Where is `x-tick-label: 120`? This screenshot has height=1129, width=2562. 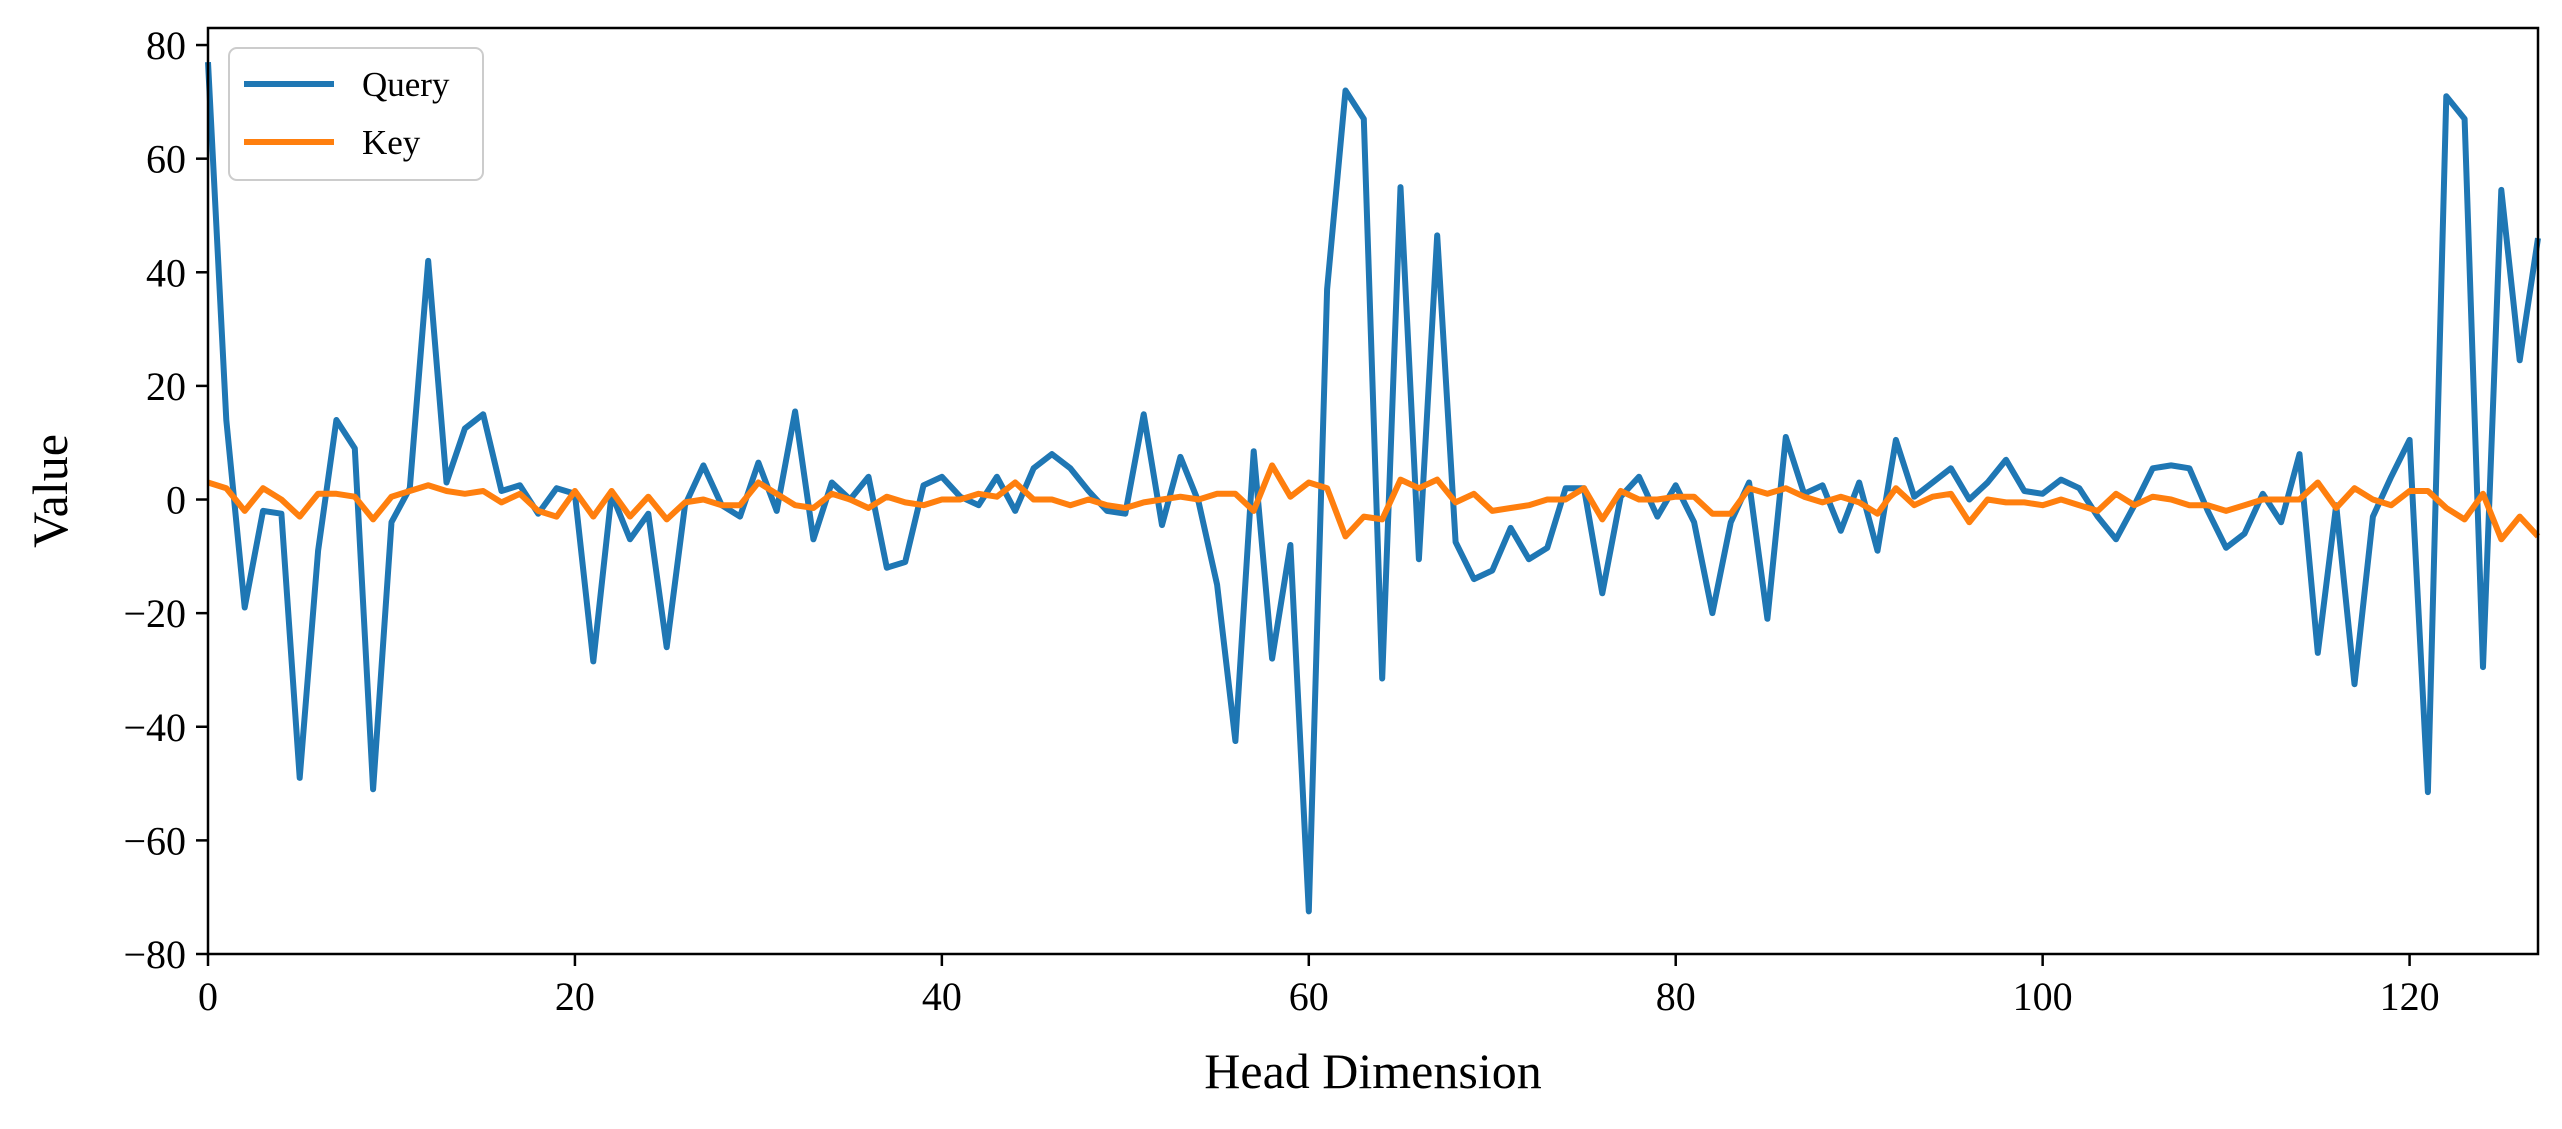 x-tick-label: 120 is located at coordinates (2410, 996).